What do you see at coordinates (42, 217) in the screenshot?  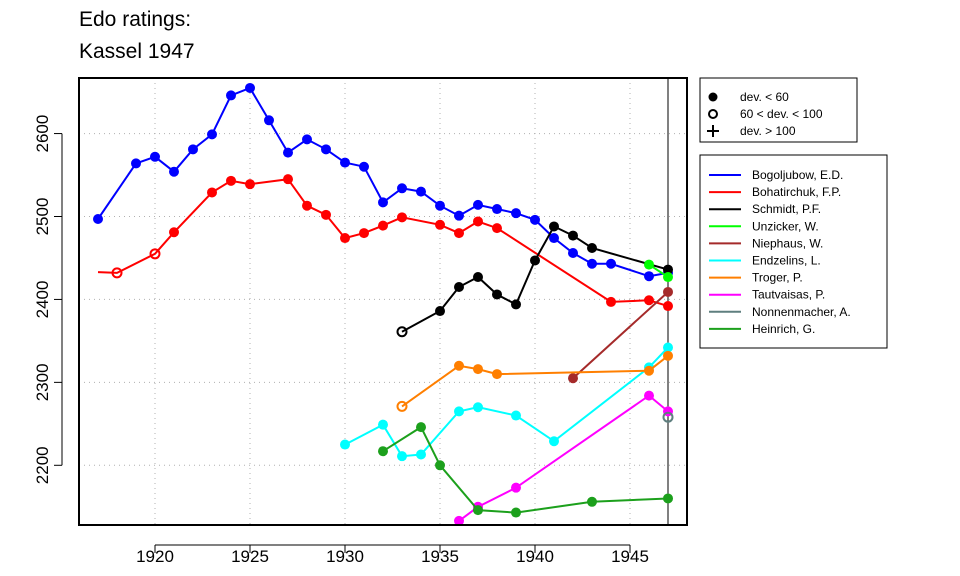 I see `y-tick-label: 2500` at bounding box center [42, 217].